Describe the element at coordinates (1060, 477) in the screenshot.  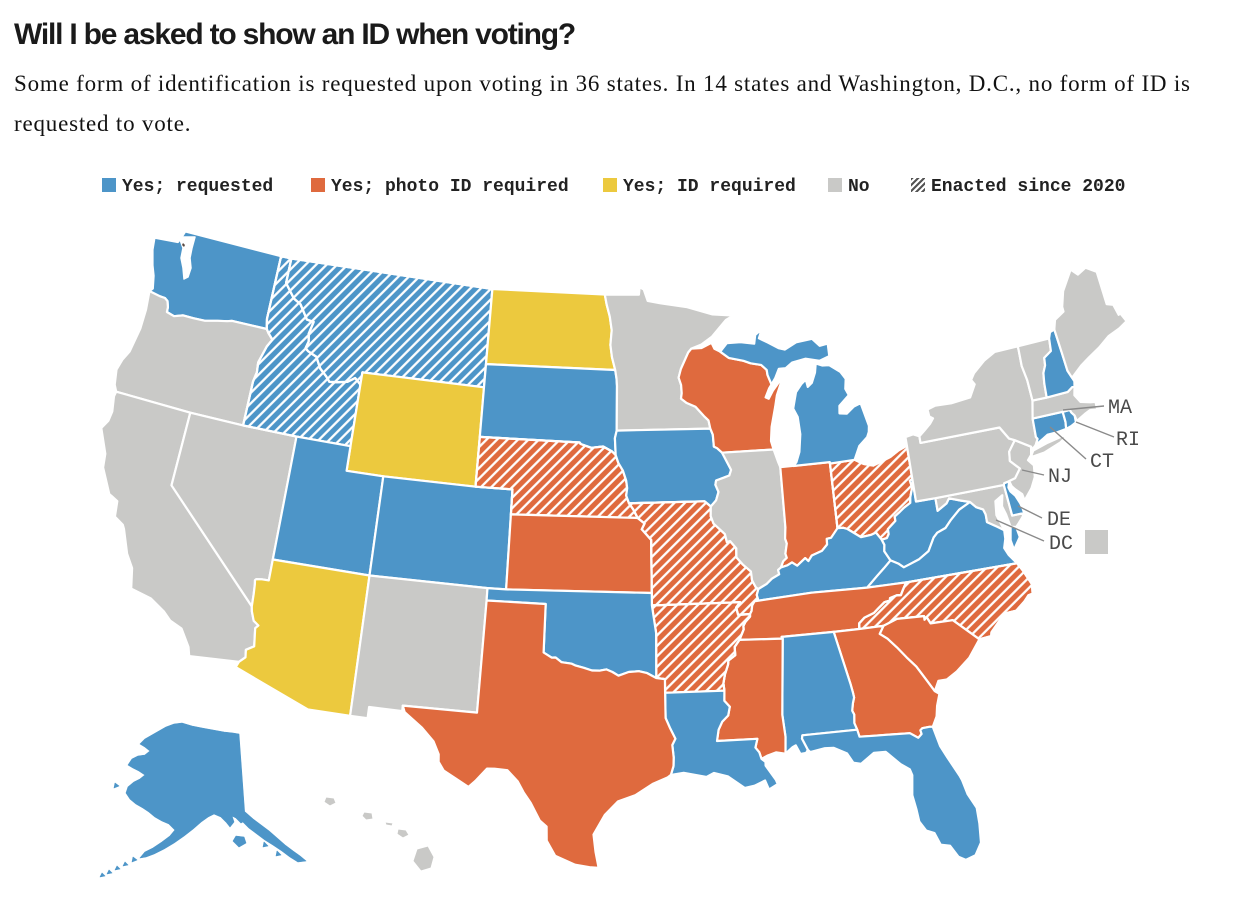
I see `svg-text: NJ` at that location.